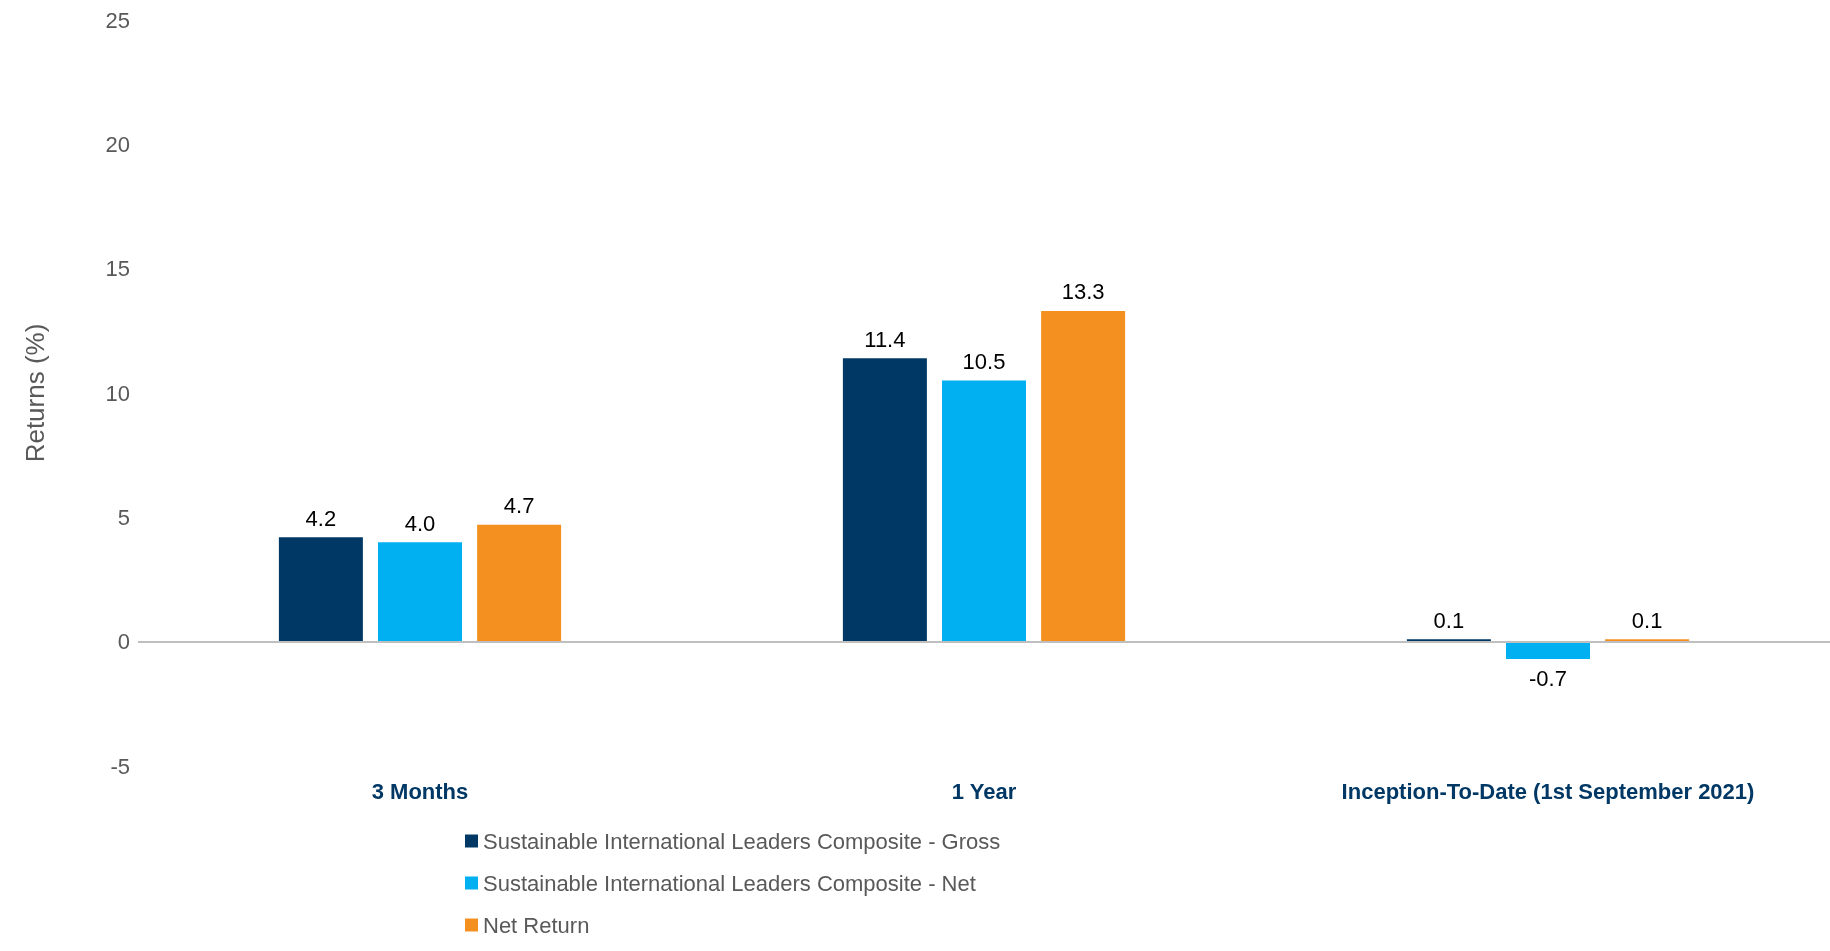 The height and width of the screenshot is (951, 1830). Describe the element at coordinates (1083, 292) in the screenshot. I see `data-label: 13.3` at that location.